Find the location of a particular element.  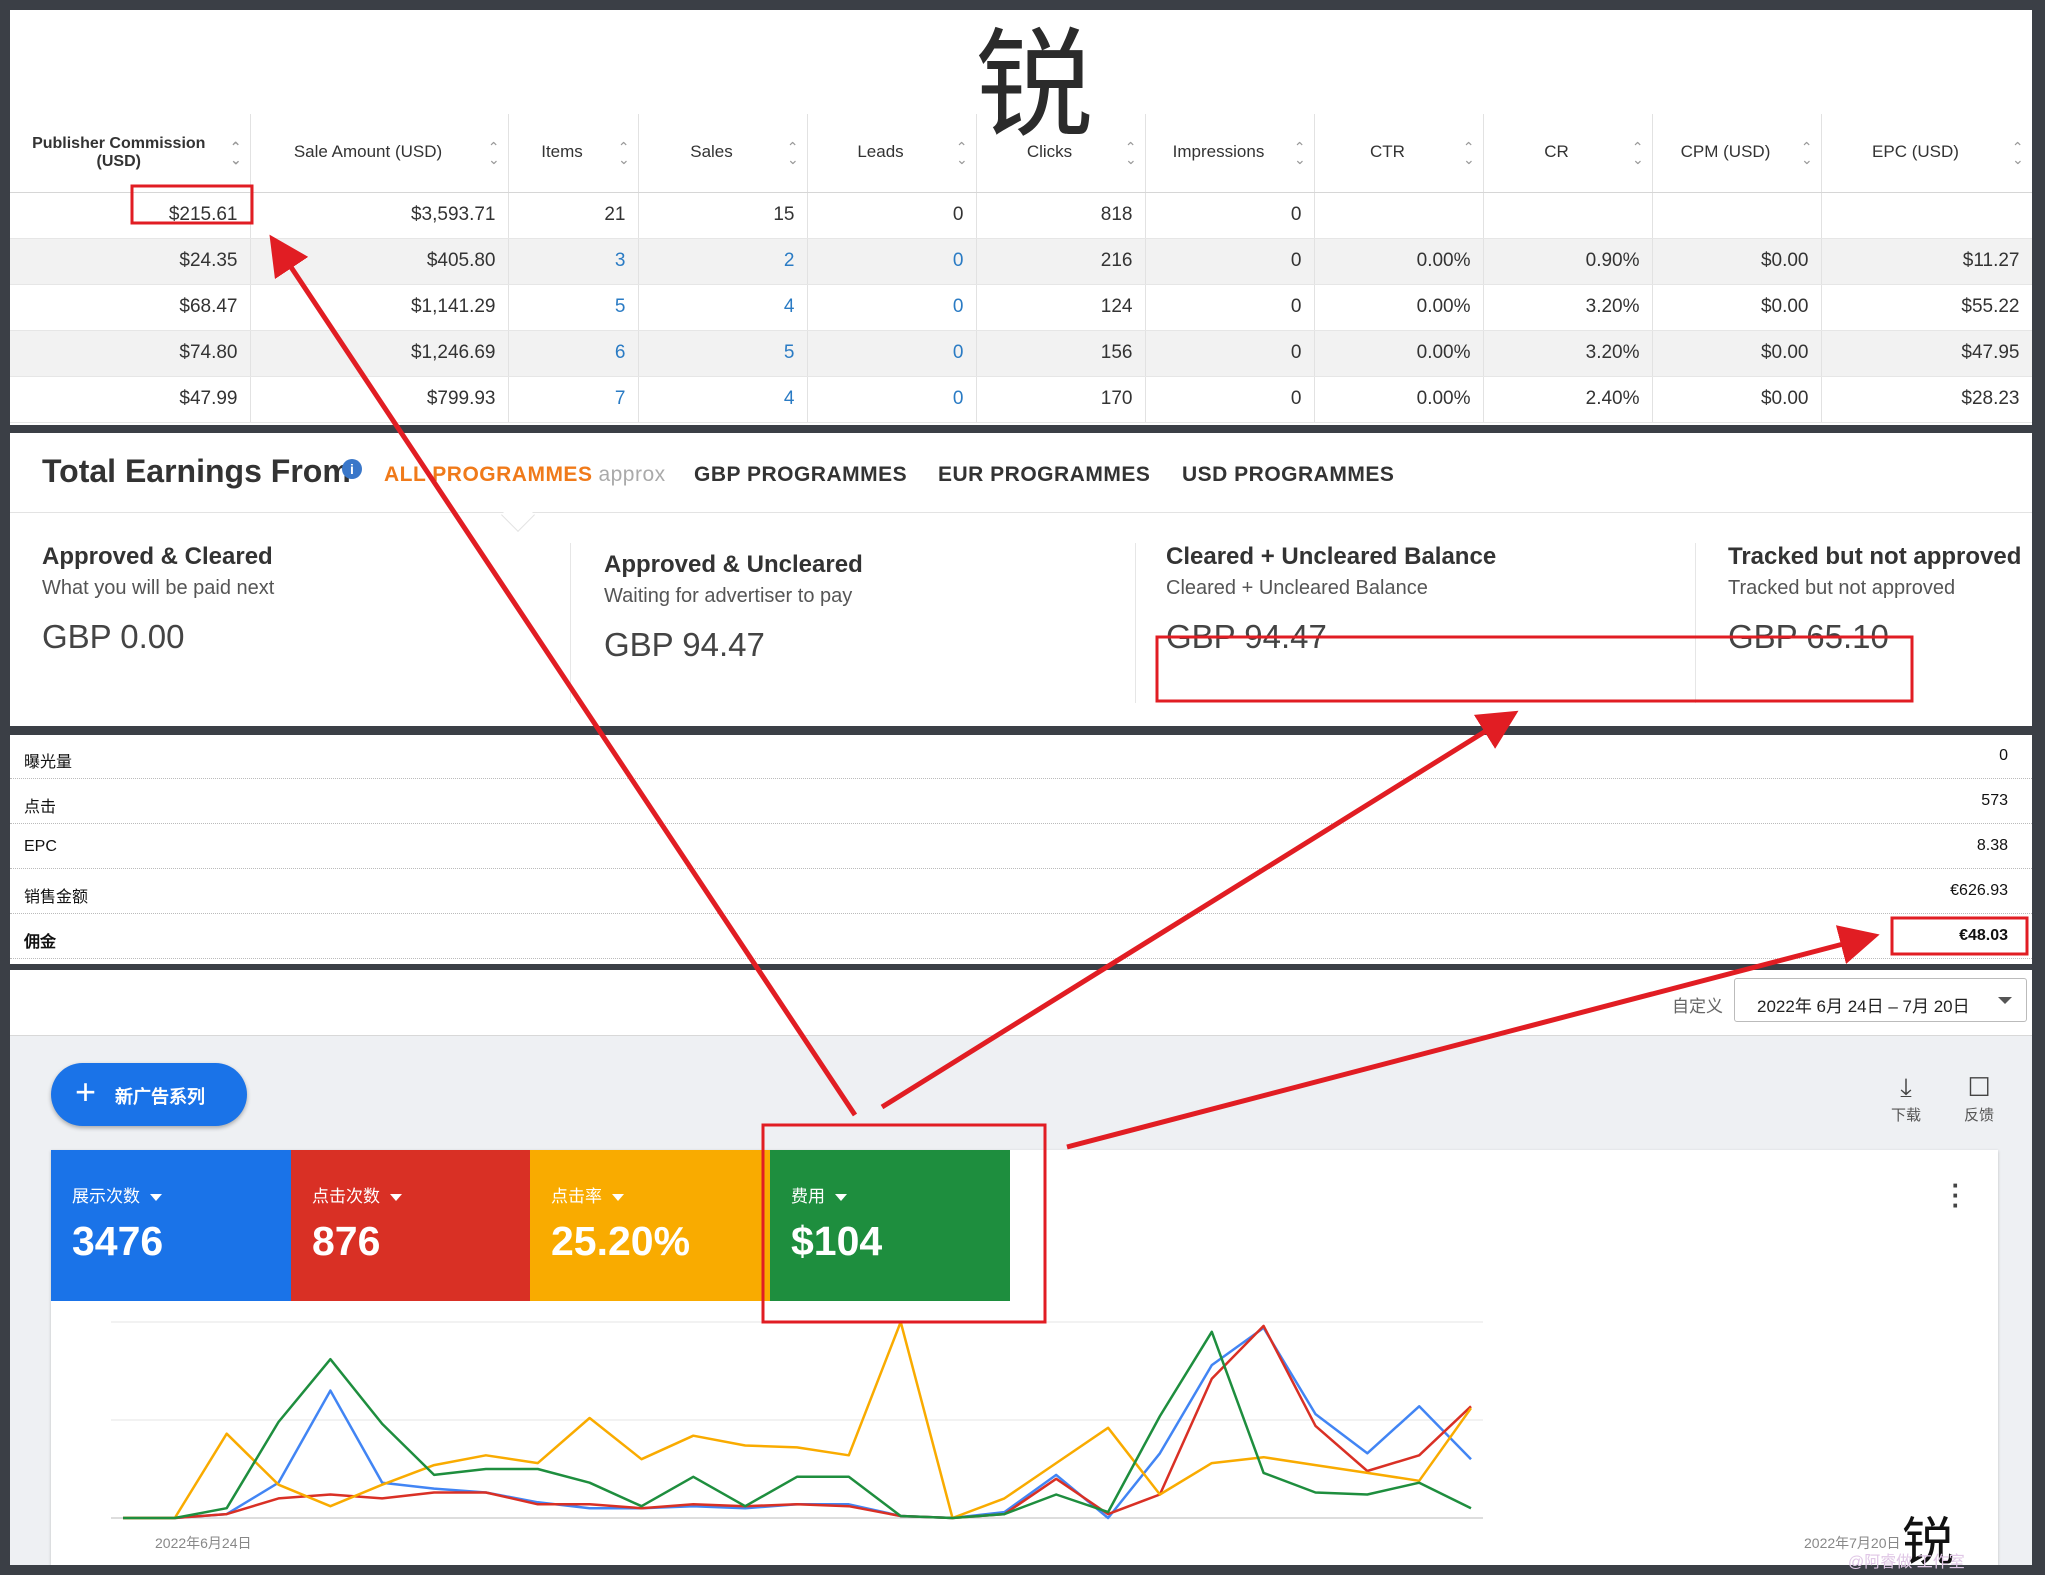

metric-label-text: 展示次数 is located at coordinates (106, 1196).